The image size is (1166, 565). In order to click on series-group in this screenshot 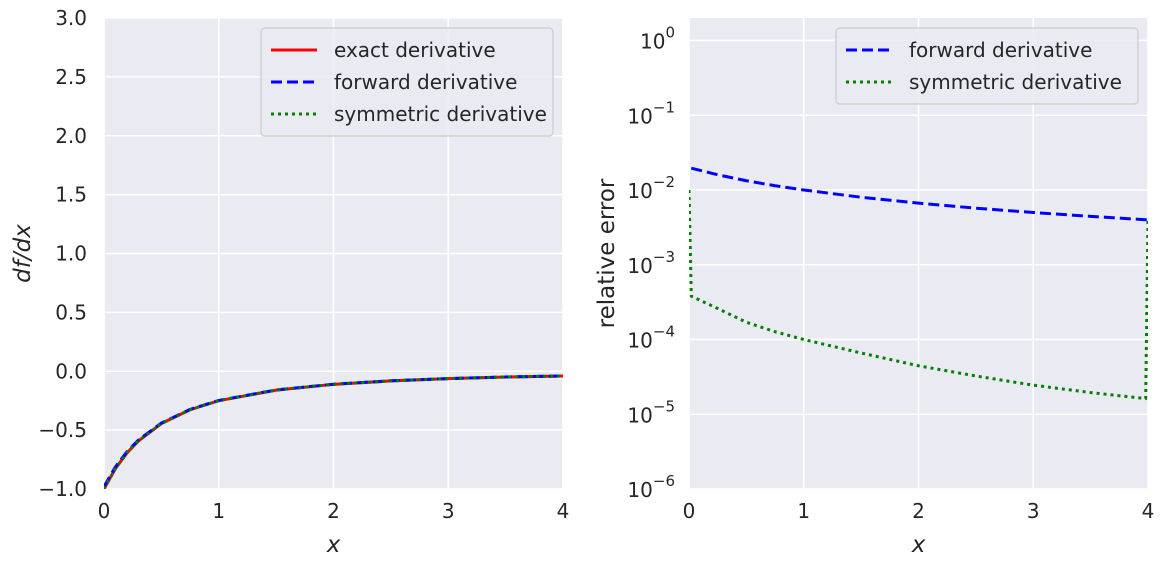, I will do `click(333, 431)`.